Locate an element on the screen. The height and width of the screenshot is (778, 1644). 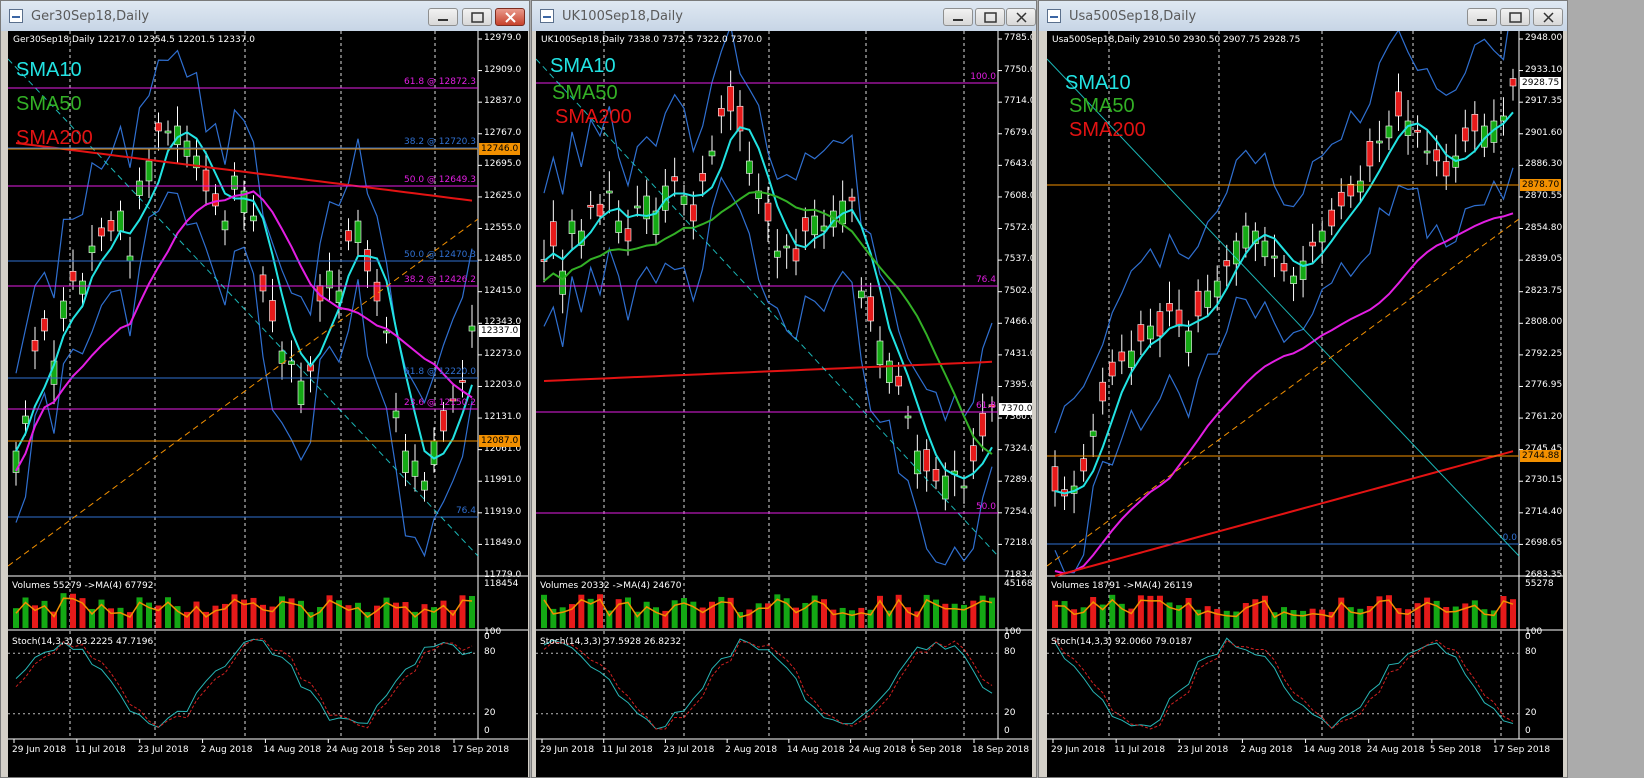
price-tick-label: 2917.35 is located at coordinates (1544, 101).